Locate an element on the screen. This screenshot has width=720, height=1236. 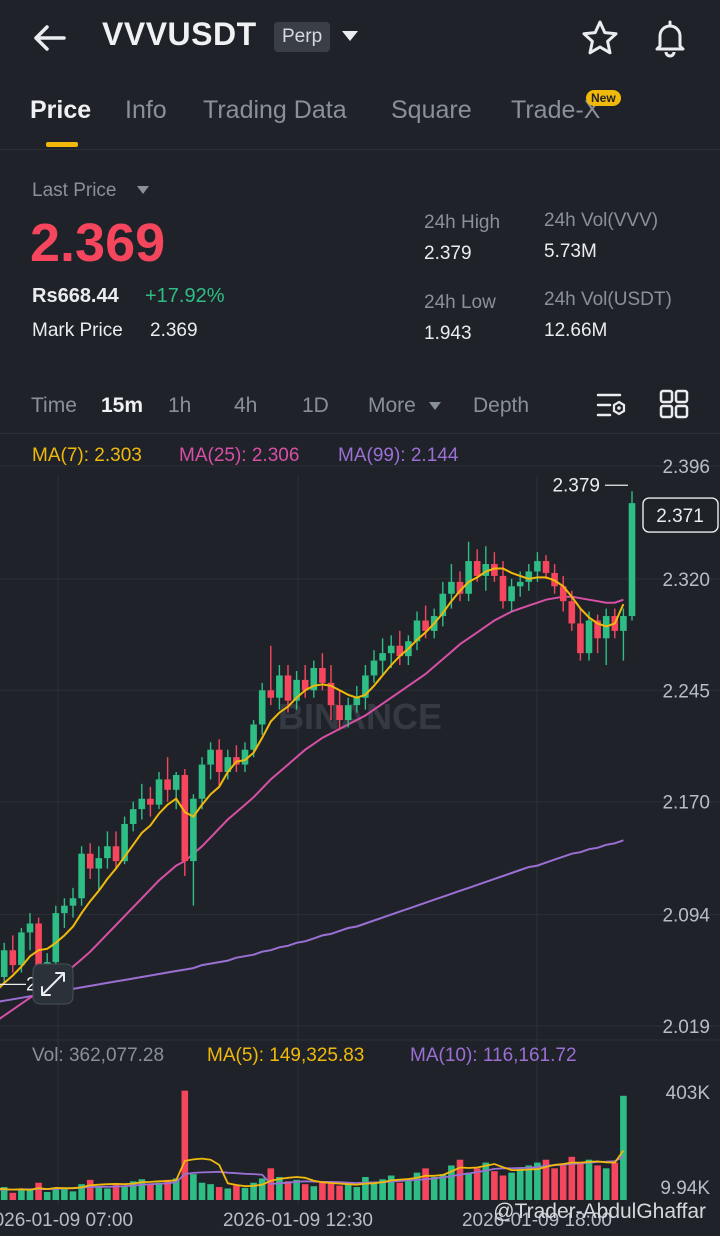
interval-depth: Depth is located at coordinates (501, 405).